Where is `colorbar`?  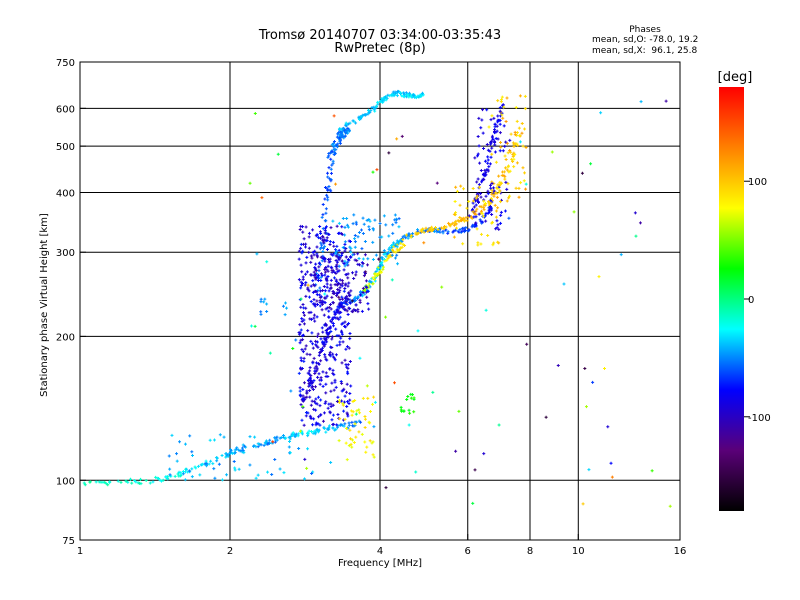 colorbar is located at coordinates (731, 299).